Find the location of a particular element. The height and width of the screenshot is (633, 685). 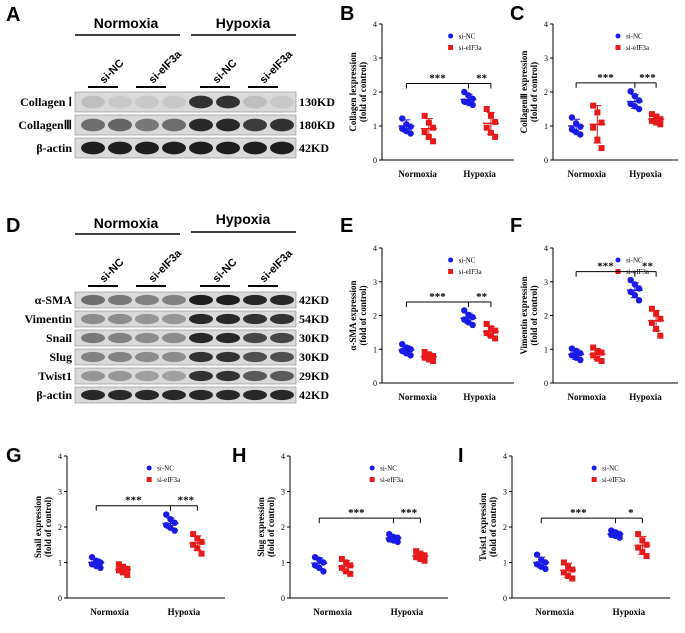

chart-g-legend-label-2: si-eIF3a is located at coordinates (169, 480).